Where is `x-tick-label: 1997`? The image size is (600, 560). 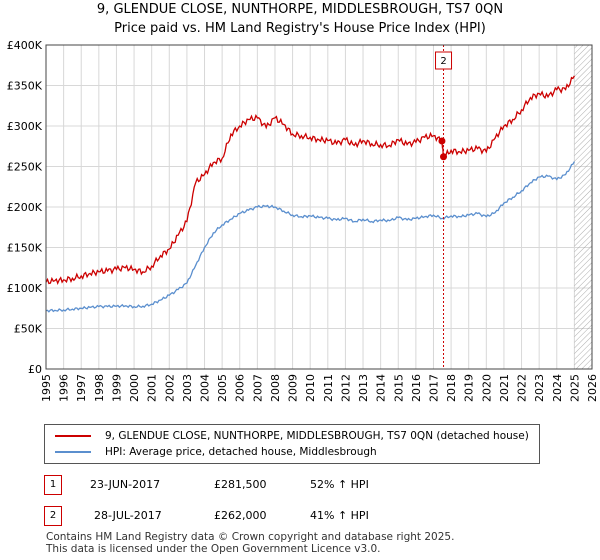
x-tick-label: 1997 is located at coordinates (81, 388).